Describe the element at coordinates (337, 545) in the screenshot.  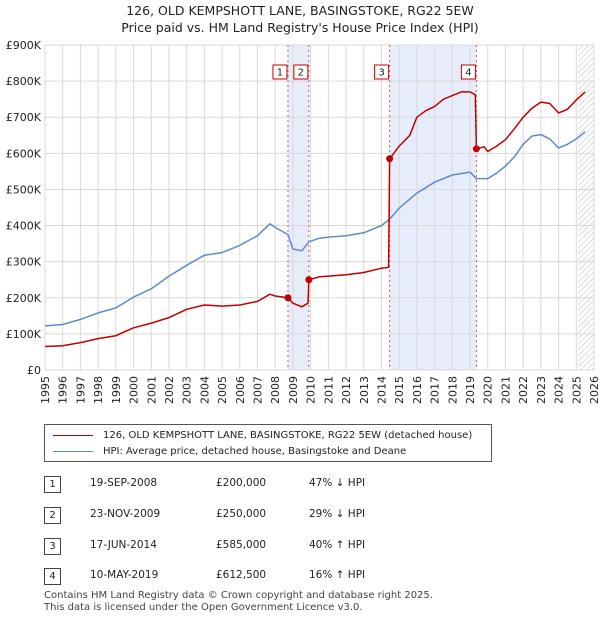
I see `transaction-hpi: 40% ↑ HPI` at that location.